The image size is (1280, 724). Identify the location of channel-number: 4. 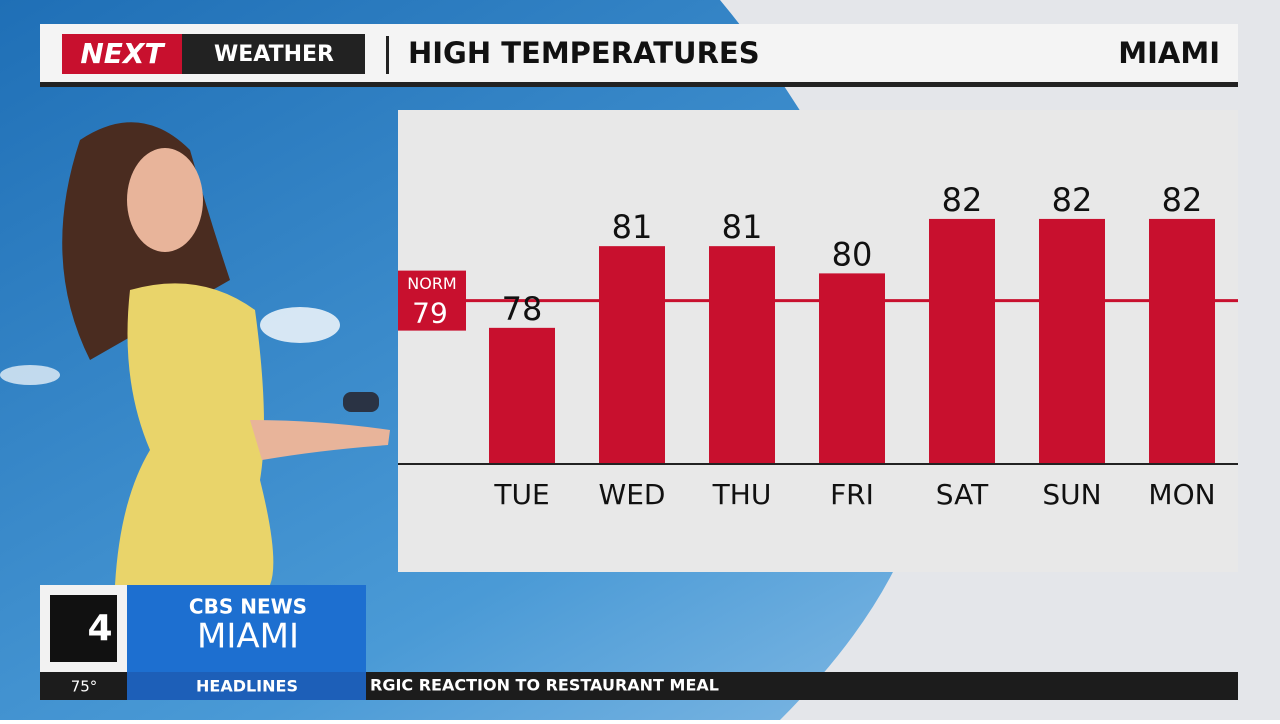
(99, 628).